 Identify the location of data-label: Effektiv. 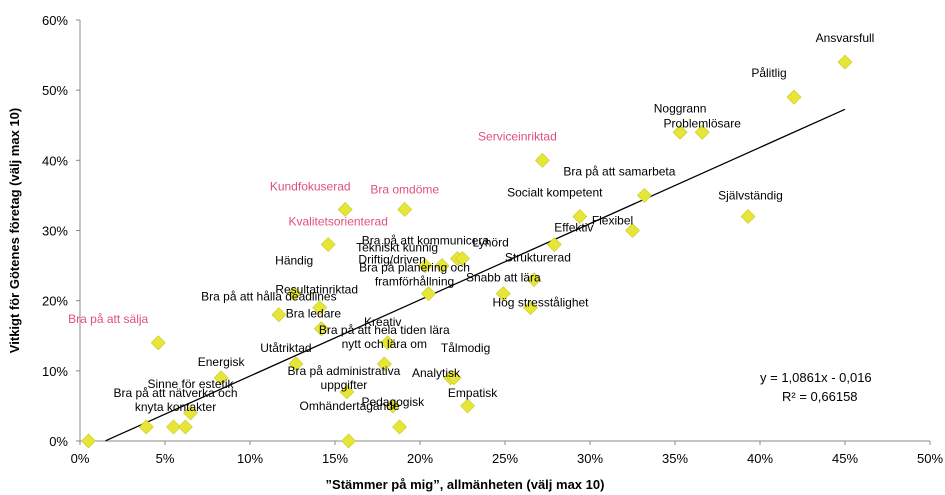
(573, 228).